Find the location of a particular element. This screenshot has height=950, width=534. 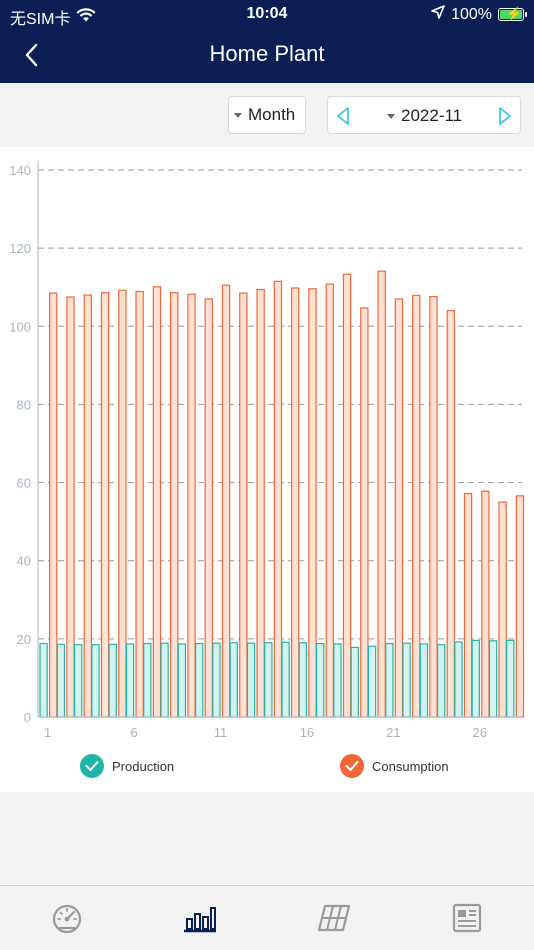

date-dropdown-value: 2022-11 is located at coordinates (432, 115).